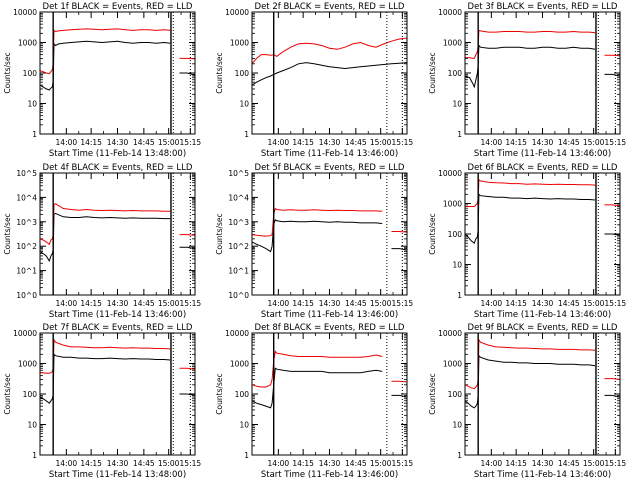 The height and width of the screenshot is (480, 640). Describe the element at coordinates (238, 246) in the screenshot. I see `y-tick-label: 10^2` at that location.